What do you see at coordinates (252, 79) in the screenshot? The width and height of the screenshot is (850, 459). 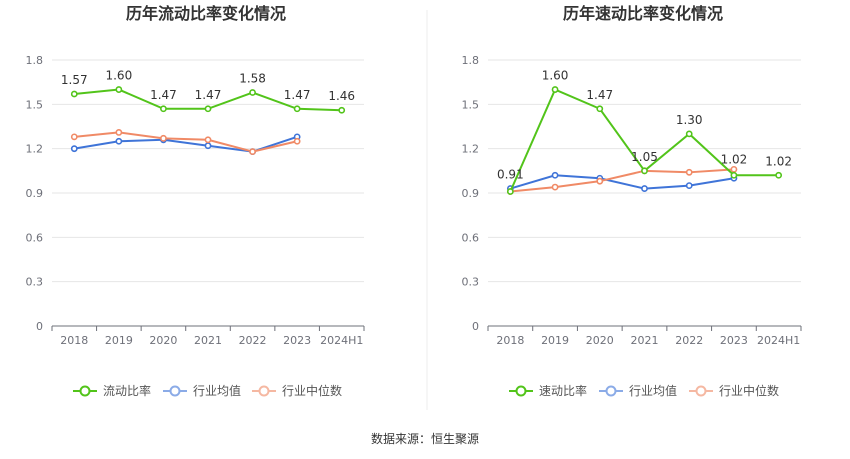 I see `data-label: 1.58` at bounding box center [252, 79].